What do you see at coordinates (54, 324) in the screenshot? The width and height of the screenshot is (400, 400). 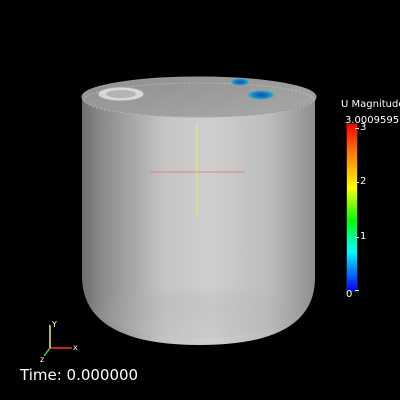 I see `axis-y-label: Y` at bounding box center [54, 324].